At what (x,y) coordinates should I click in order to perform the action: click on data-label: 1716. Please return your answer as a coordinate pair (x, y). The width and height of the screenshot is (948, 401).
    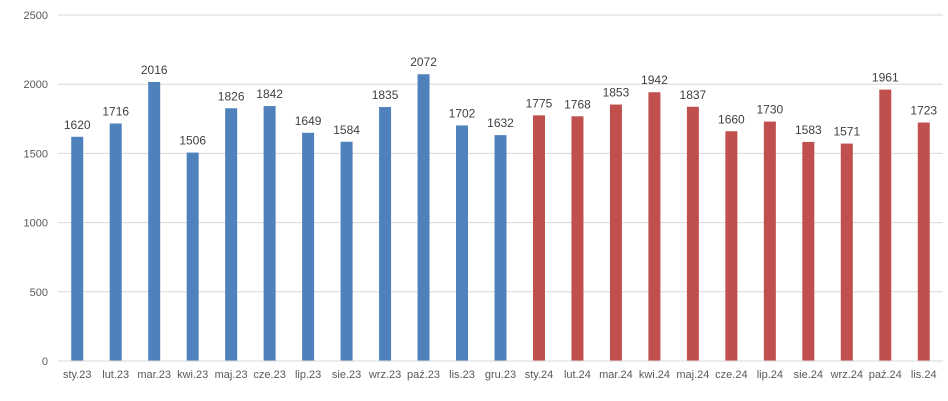
    Looking at the image, I should click on (115, 112).